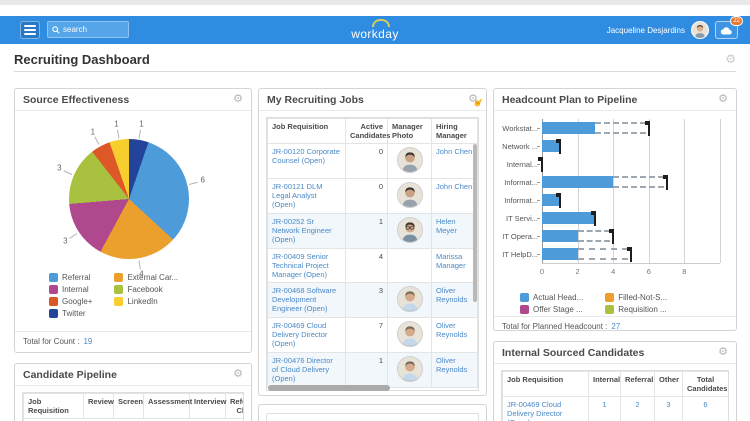  I want to click on window-top-strip, so click(375, 2).